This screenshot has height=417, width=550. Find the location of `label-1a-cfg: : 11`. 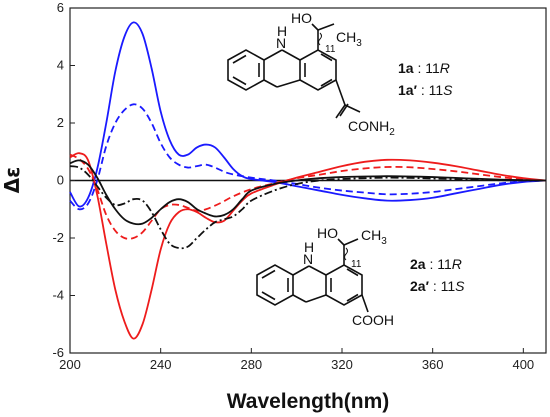

label-1a-cfg: : 11 is located at coordinates (427, 68).